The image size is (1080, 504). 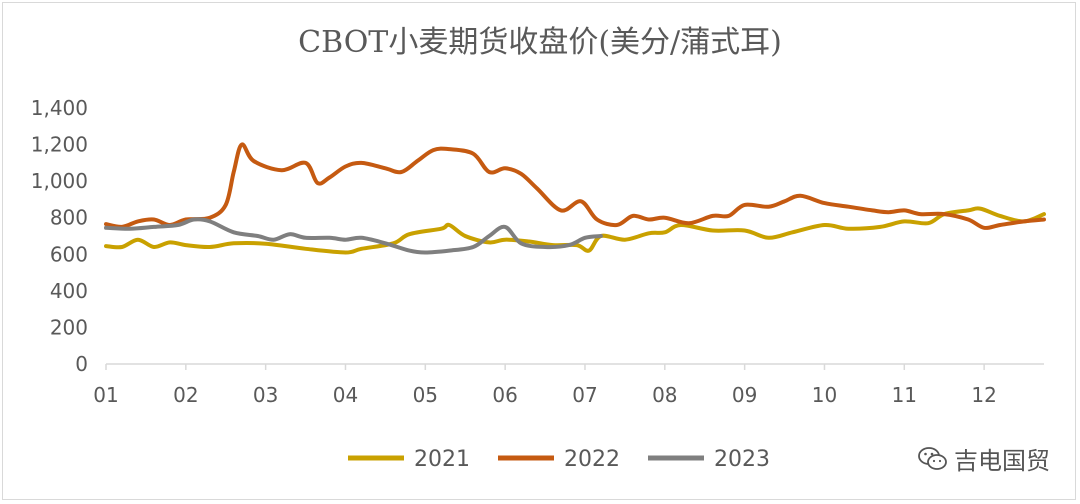 I want to click on y-axis: 0 200 400 600 800 1,000 1,200 1,400, so click(x=59, y=236).